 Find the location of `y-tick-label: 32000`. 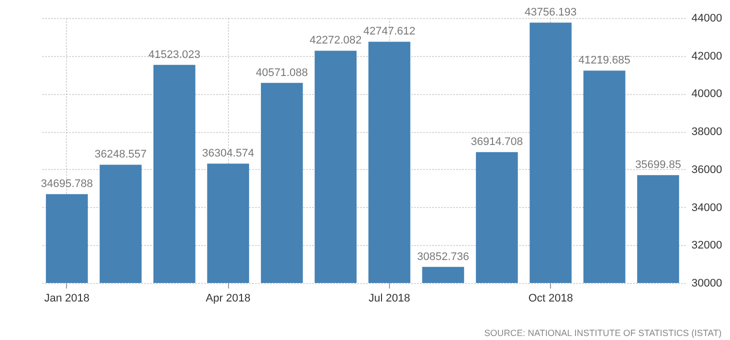

y-tick-label: 32000 is located at coordinates (707, 246).